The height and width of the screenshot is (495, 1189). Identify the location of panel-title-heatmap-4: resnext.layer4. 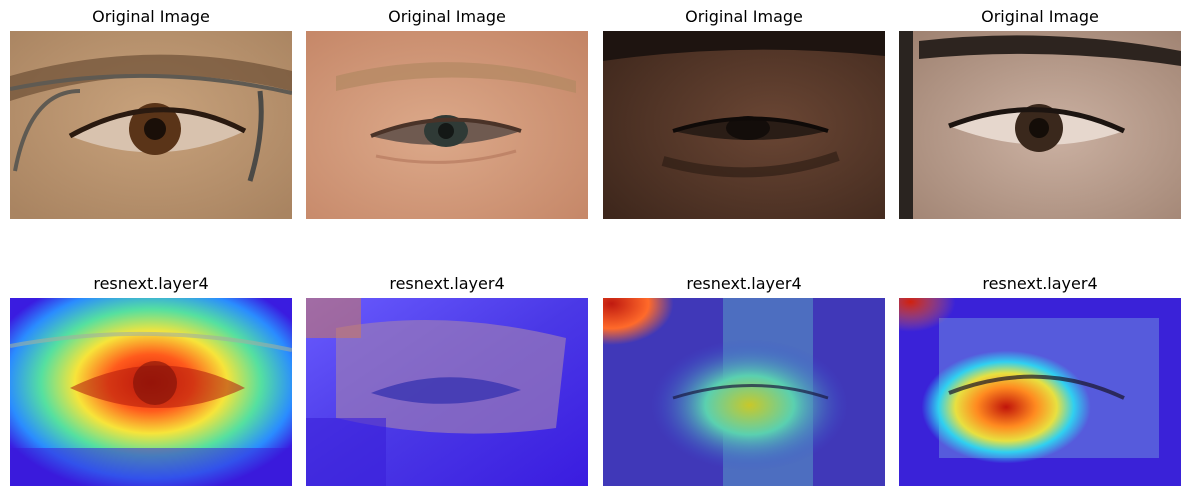
(1040, 283).